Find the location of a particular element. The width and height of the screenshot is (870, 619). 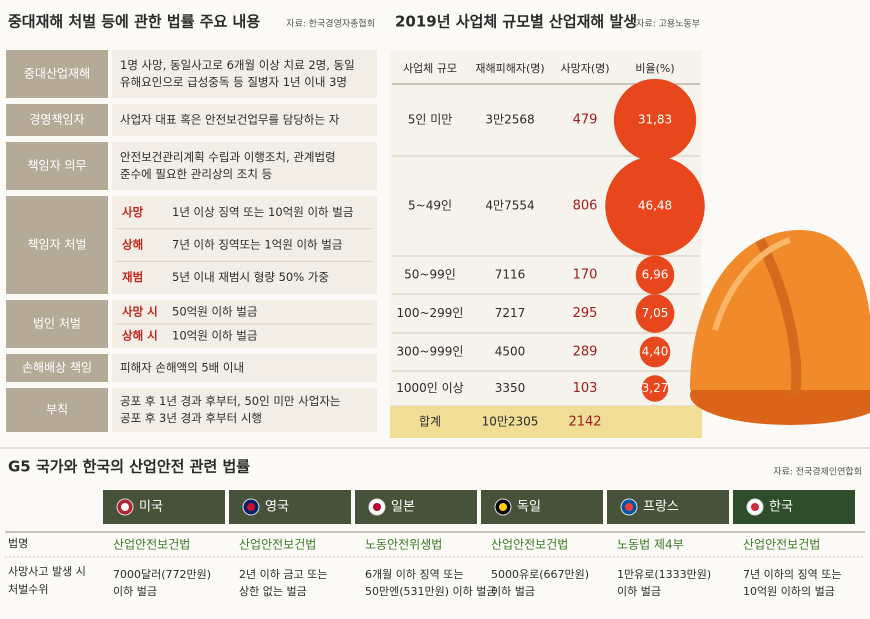

item-label: 상해 시 is located at coordinates (140, 336).